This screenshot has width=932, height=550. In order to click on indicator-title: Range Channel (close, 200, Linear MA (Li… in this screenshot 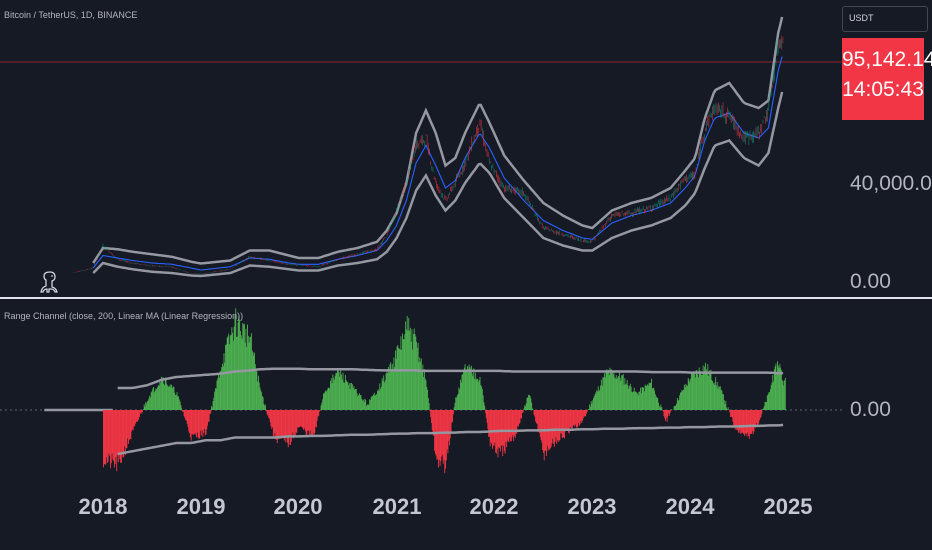, I will do `click(124, 316)`.